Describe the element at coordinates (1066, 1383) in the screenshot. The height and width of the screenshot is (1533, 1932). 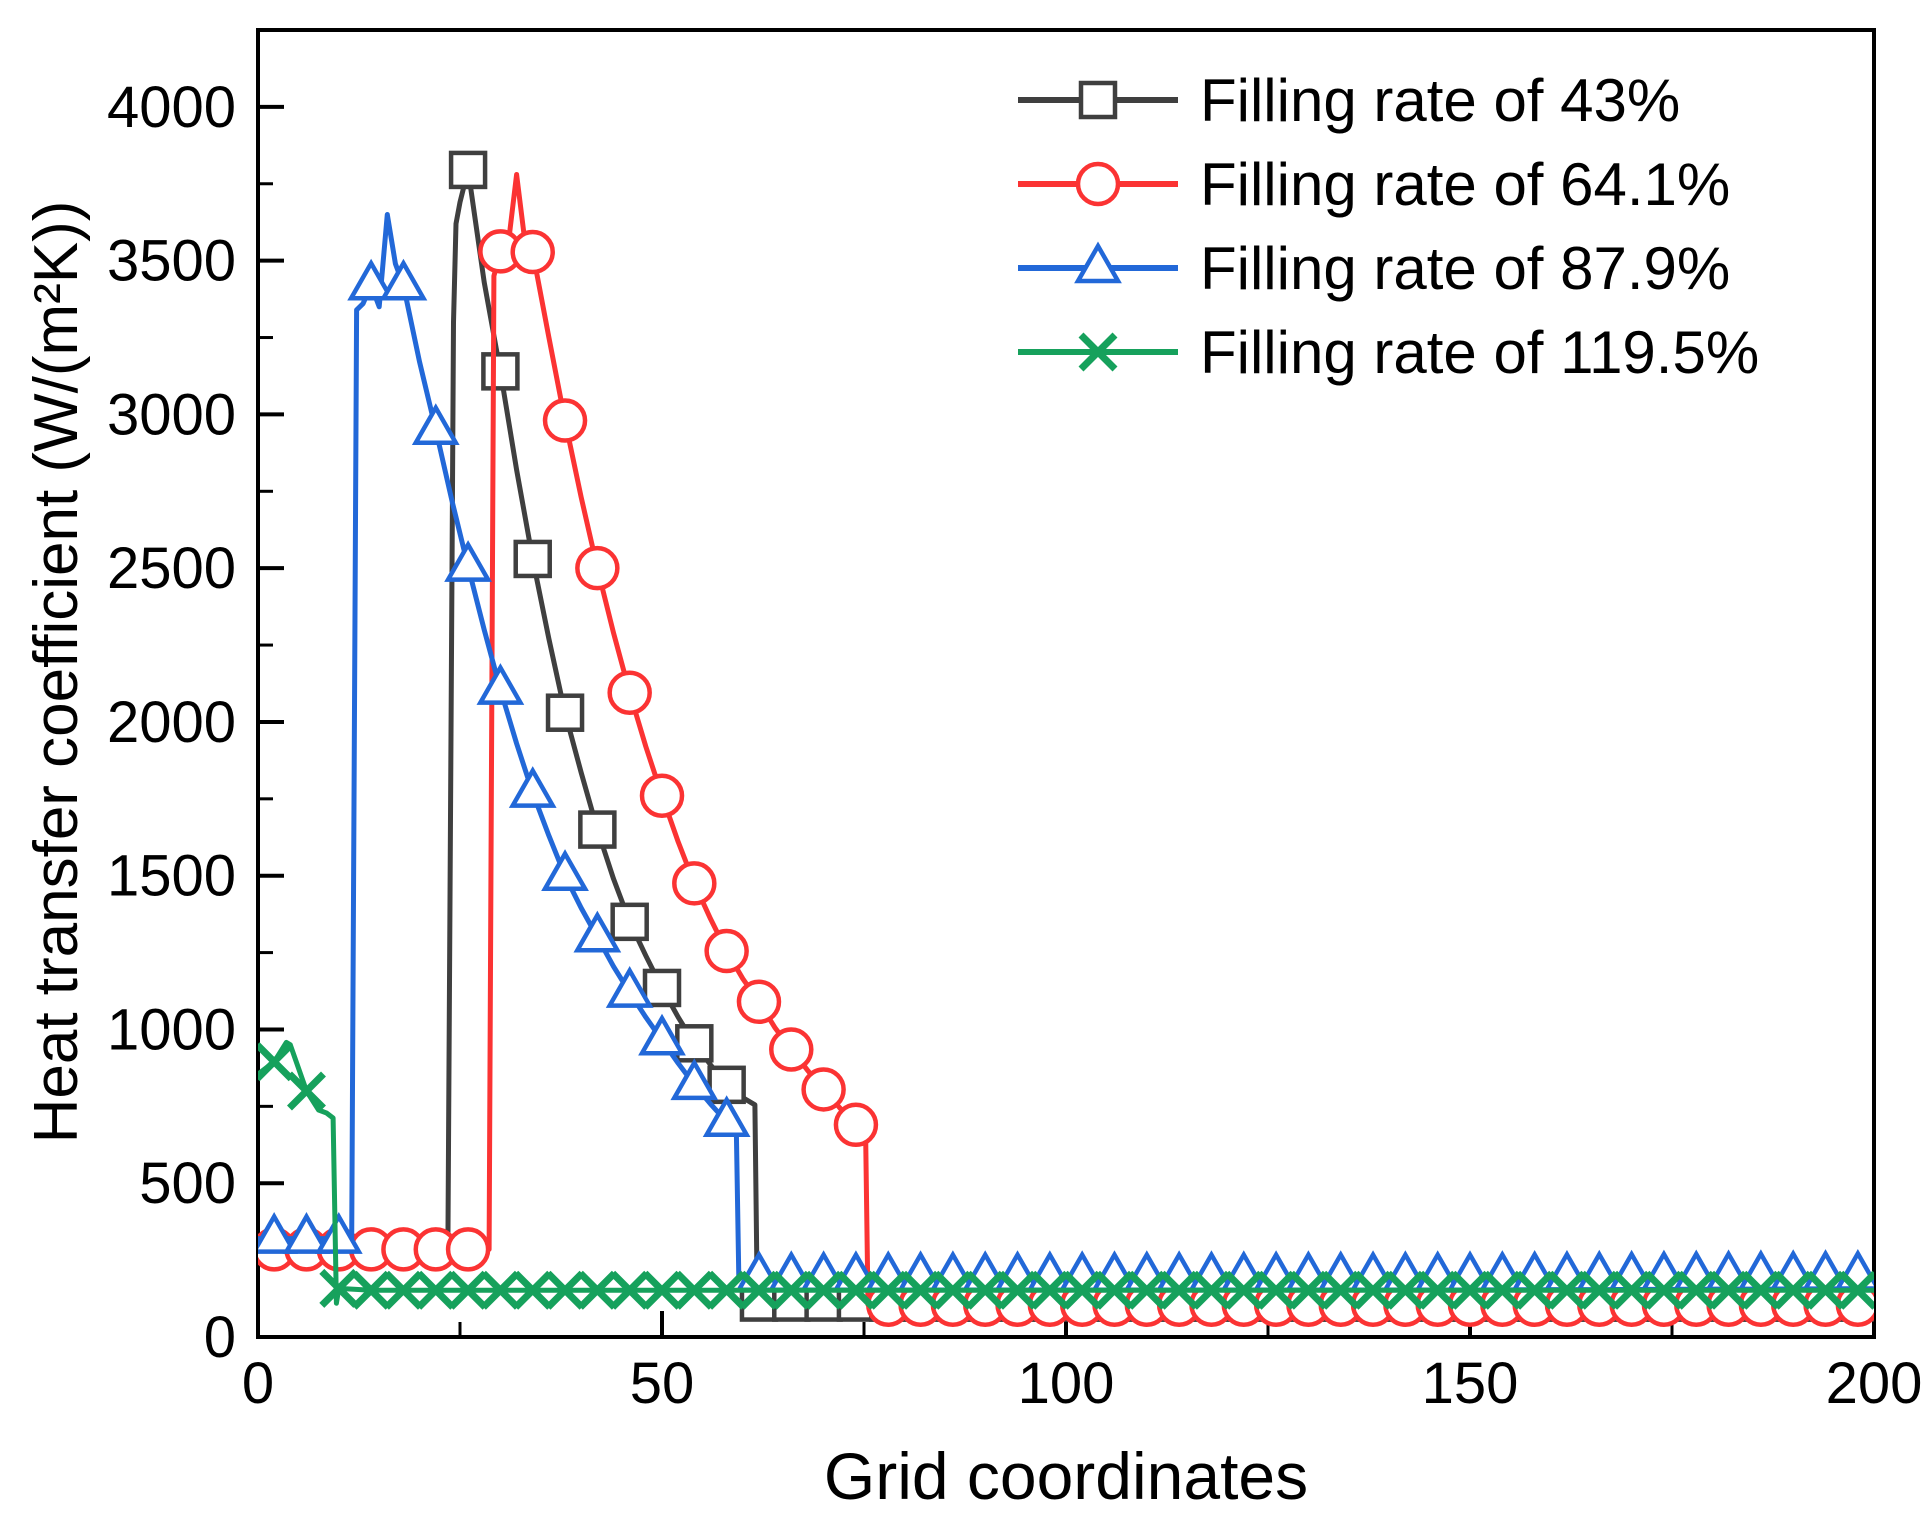
I see `x-tick-label: 100` at that location.